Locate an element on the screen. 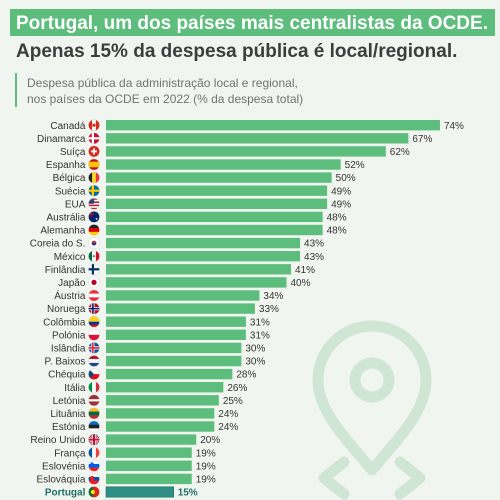 The image size is (500, 500). lithuania-flag-icon is located at coordinates (94, 413).